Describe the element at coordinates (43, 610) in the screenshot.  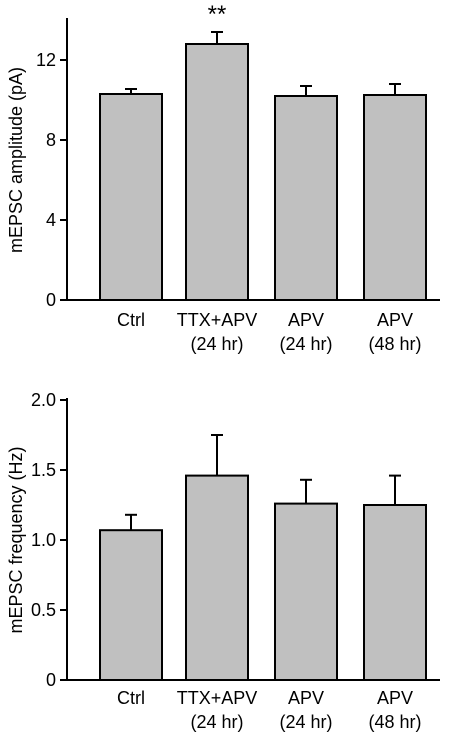
I see `y-tick-label: 0.5` at that location.